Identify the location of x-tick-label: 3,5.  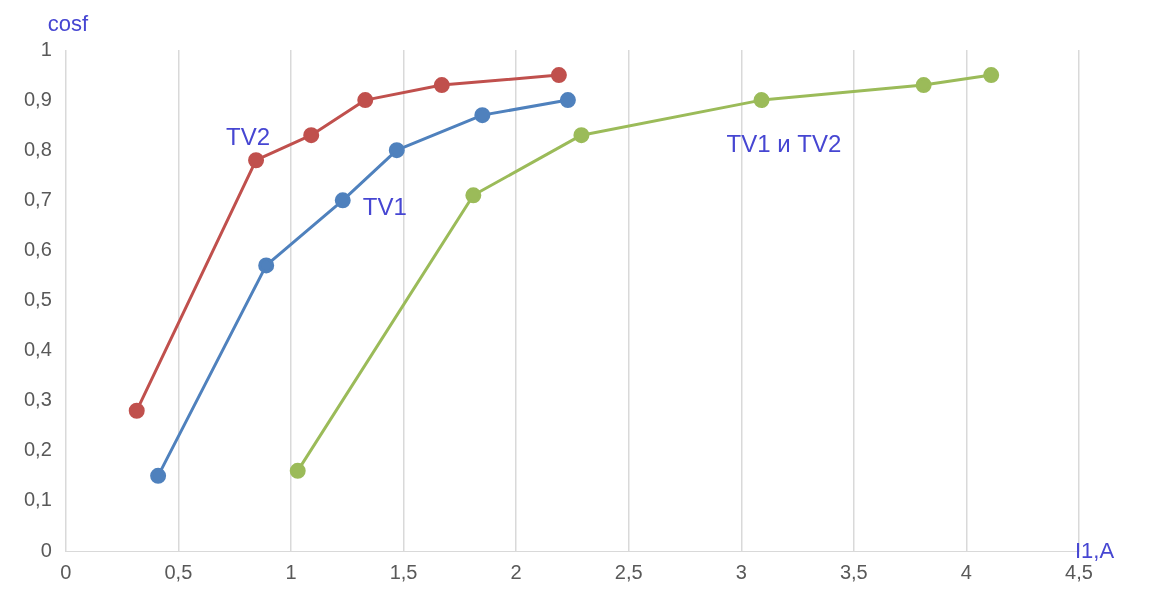
(853, 571).